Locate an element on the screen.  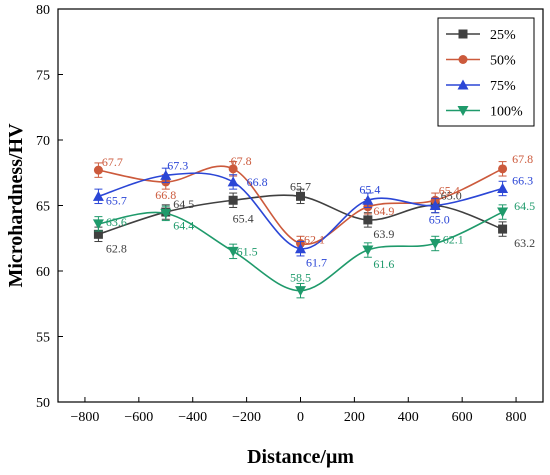
data-label: 61.7 is located at coordinates (316, 263).